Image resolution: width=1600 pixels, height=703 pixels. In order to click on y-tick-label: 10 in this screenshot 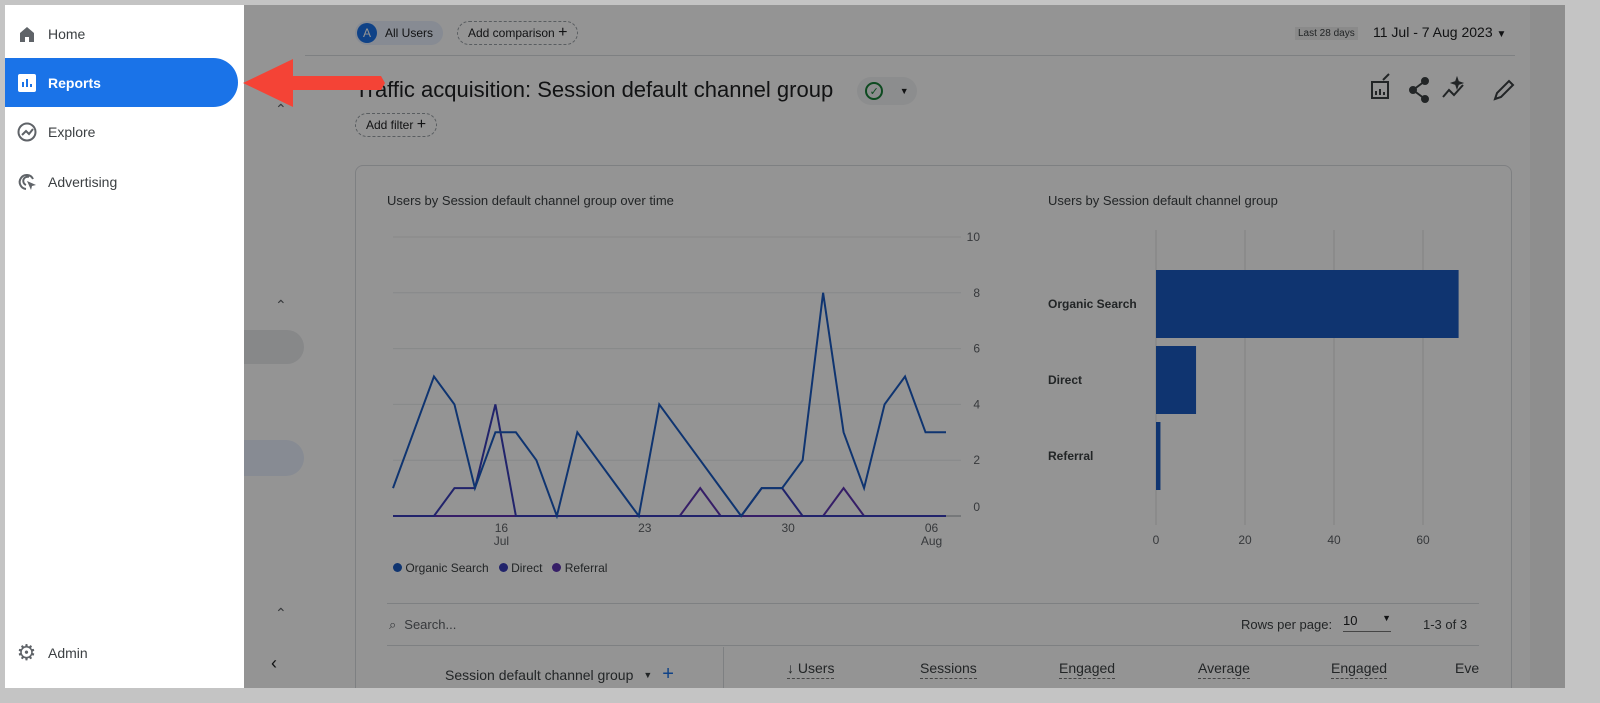, I will do `click(974, 237)`.